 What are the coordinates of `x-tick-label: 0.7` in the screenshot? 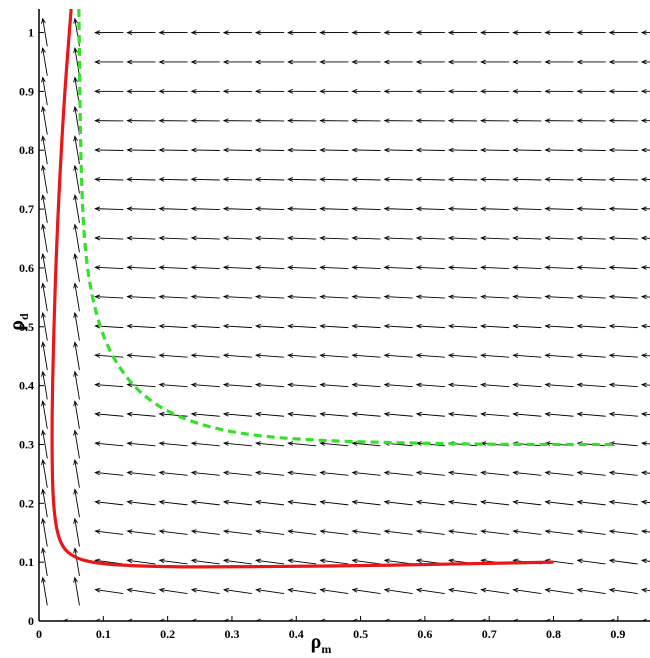 It's located at (489, 634).